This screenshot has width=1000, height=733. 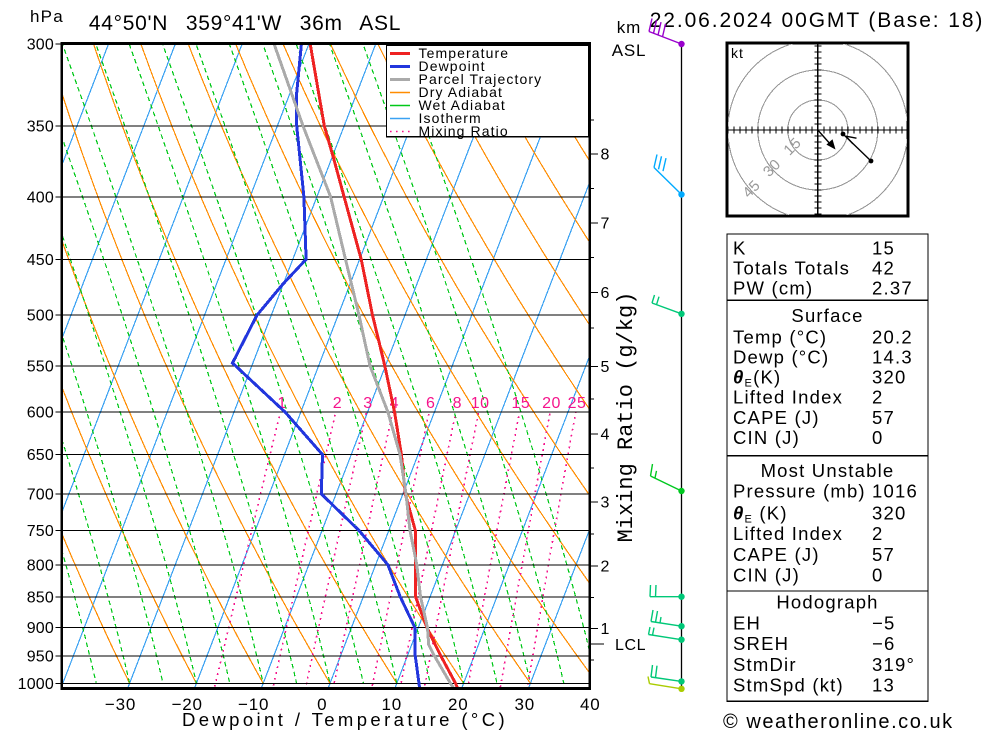 What do you see at coordinates (605, 435) in the screenshot?
I see `svg-text: 4` at bounding box center [605, 435].